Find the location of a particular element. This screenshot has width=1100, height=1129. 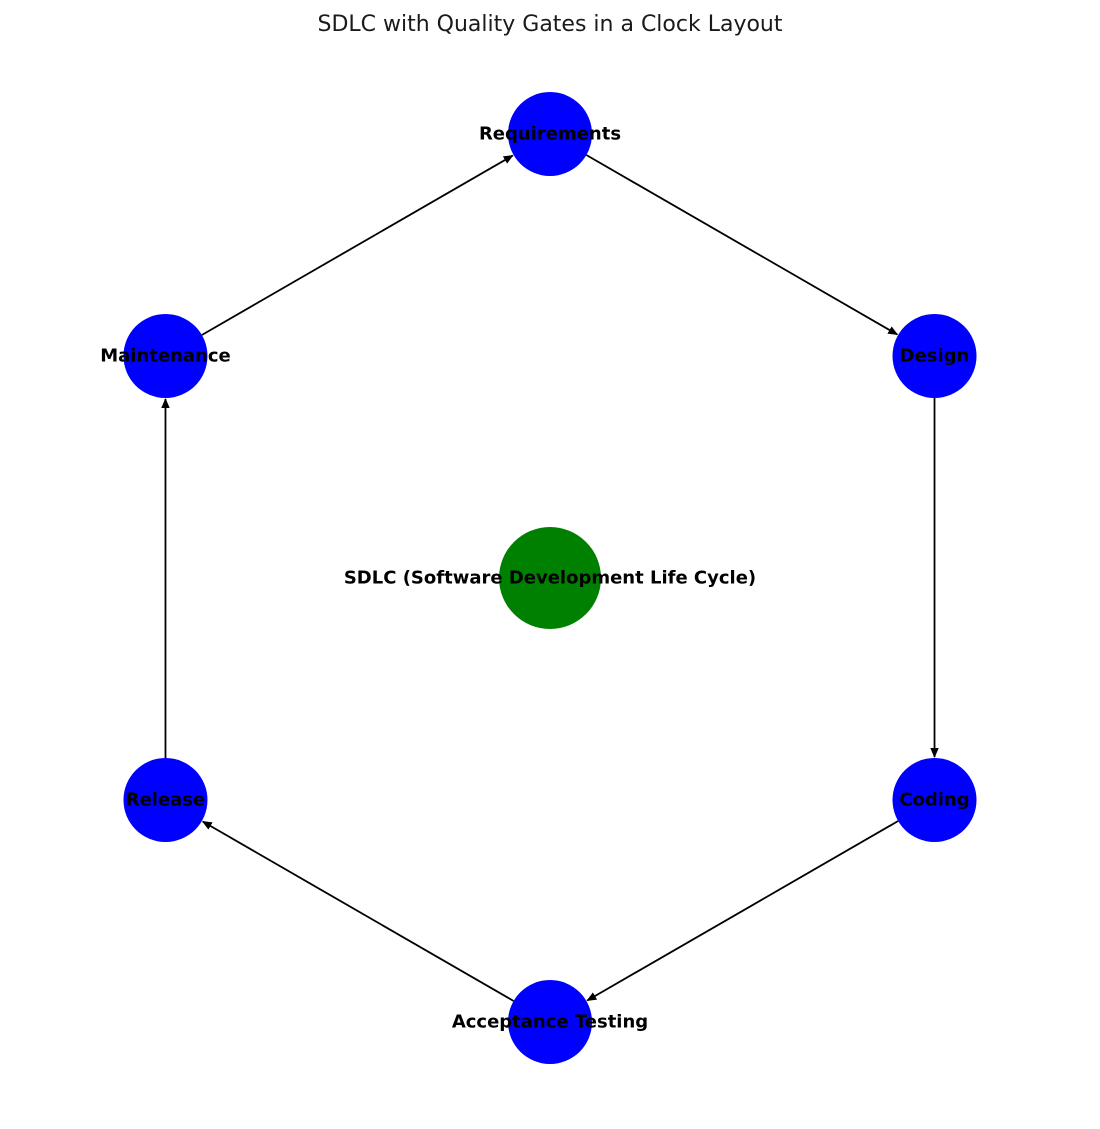

node-sdlc is located at coordinates (550, 578).